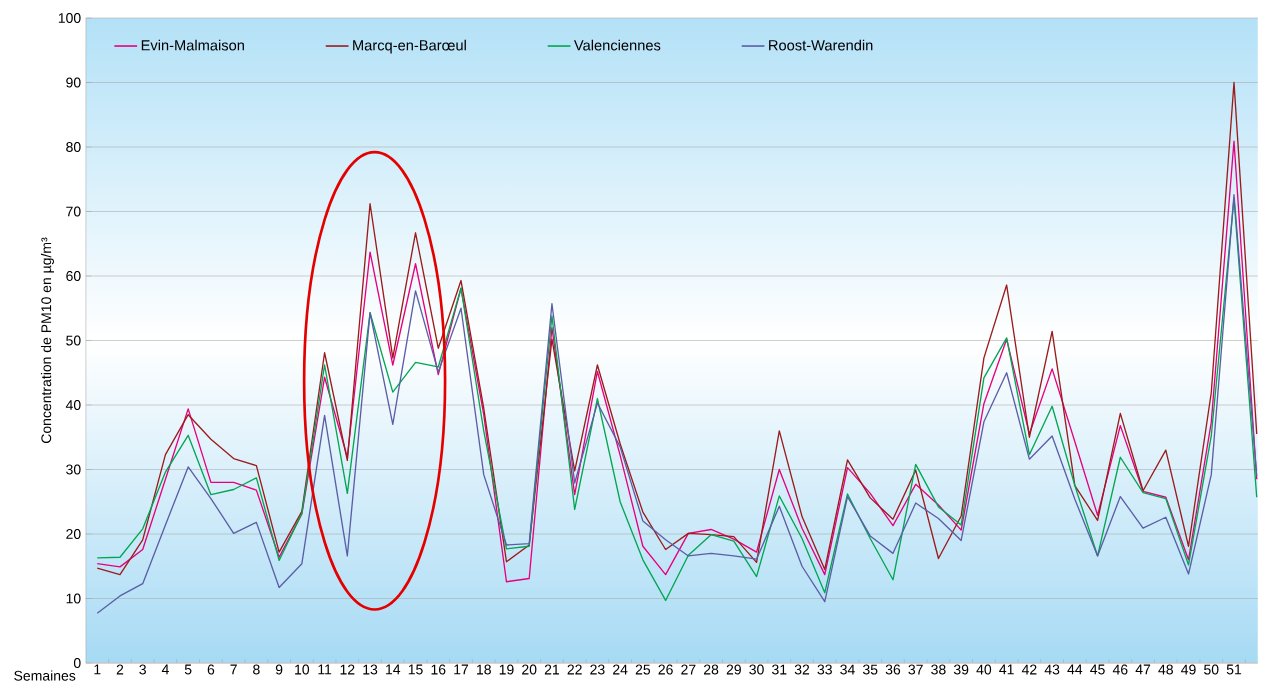  I want to click on x-tick-label: 45, so click(1097, 669).